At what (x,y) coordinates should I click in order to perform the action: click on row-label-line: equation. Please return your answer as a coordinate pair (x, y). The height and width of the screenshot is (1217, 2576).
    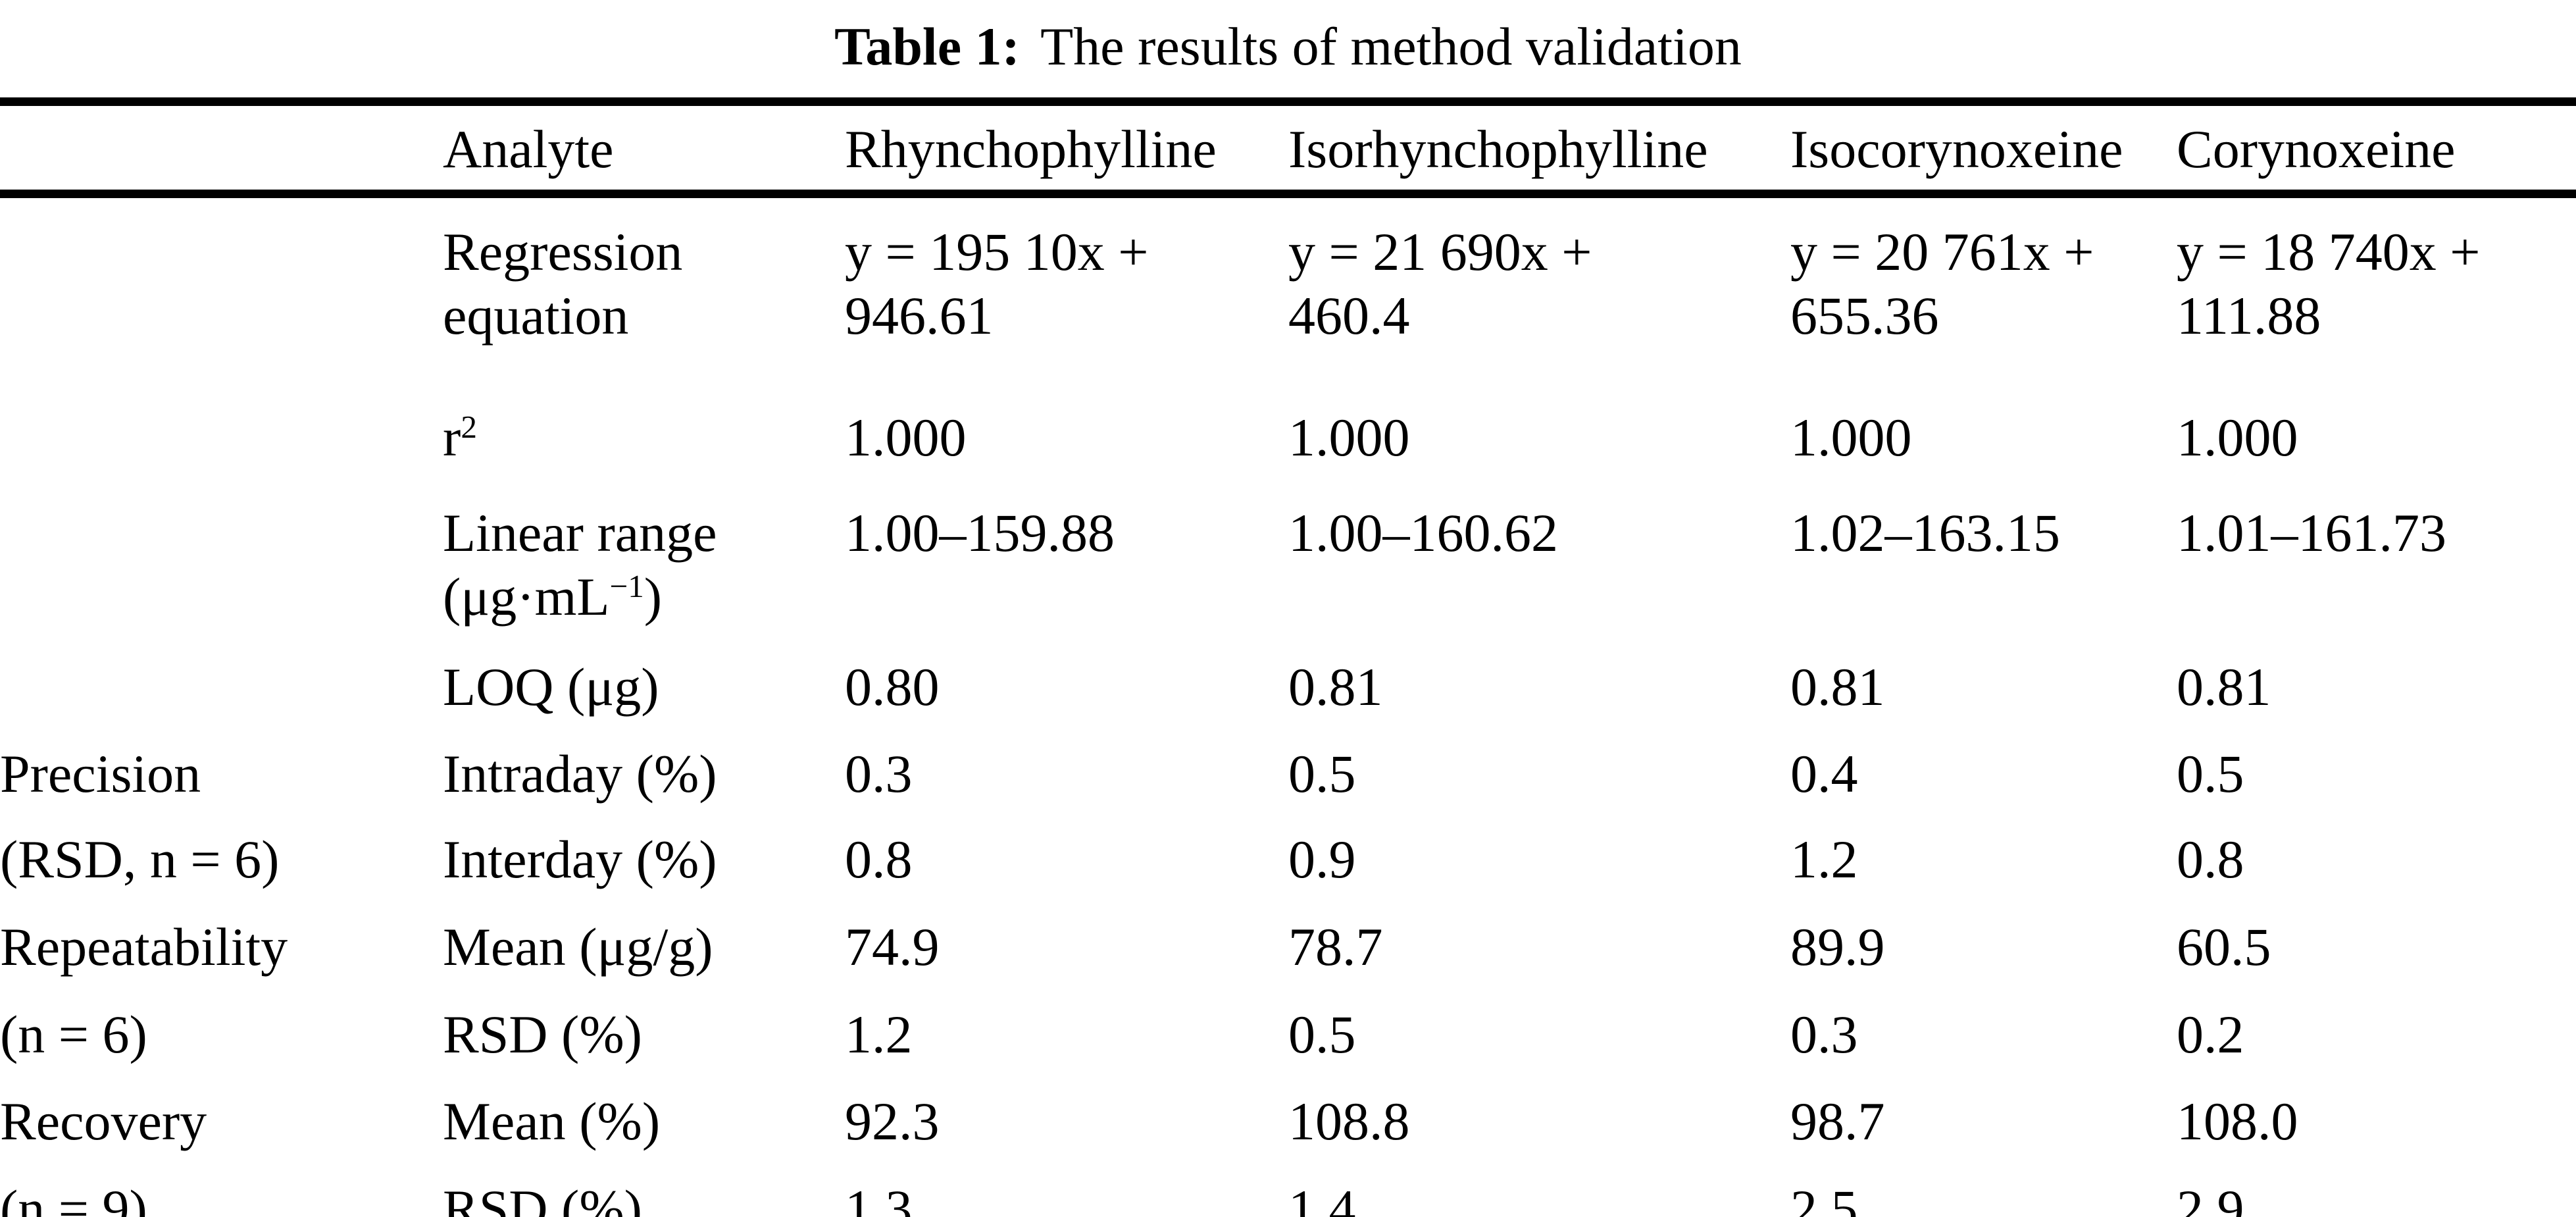
    Looking at the image, I should click on (536, 315).